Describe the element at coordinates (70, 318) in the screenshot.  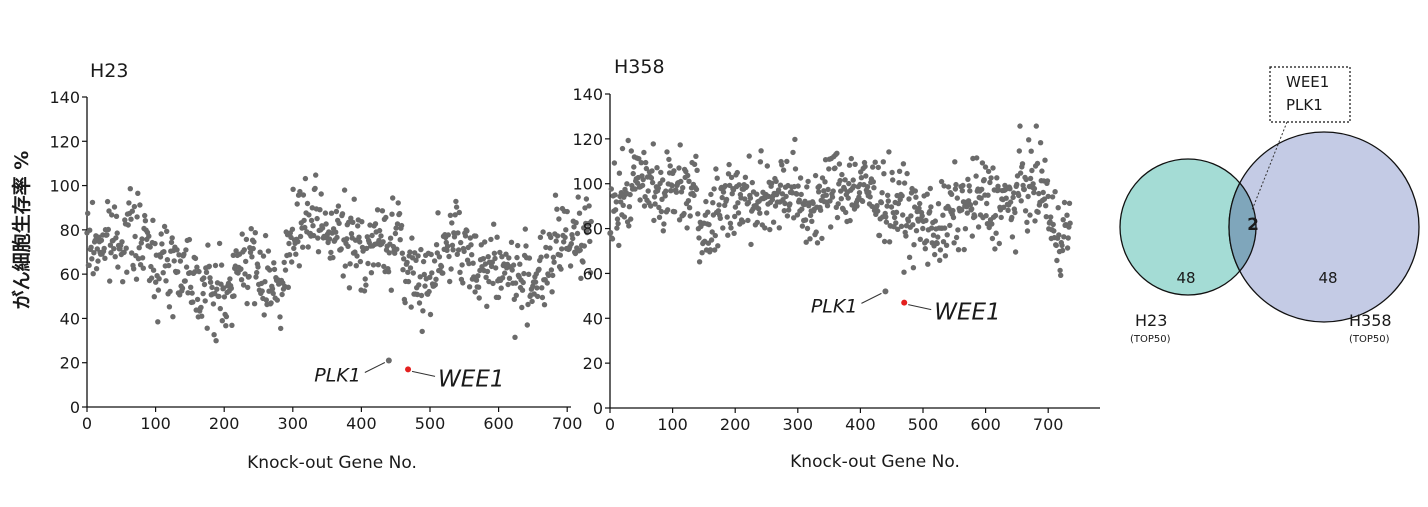
I see `y-tick-label: 40` at that location.